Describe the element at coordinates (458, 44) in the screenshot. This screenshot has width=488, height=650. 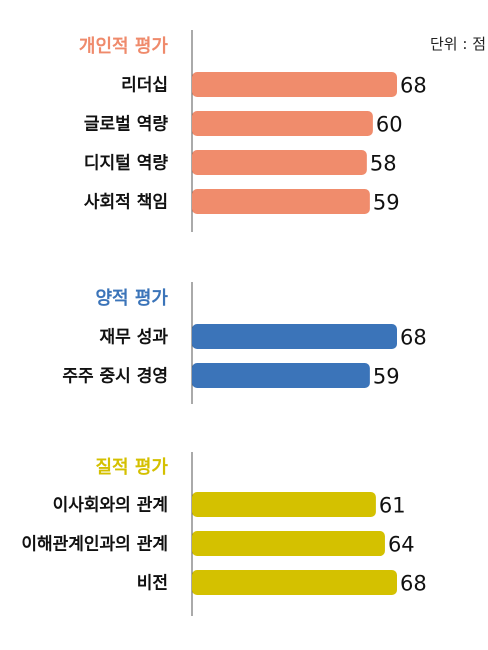
I see `unit-label: 단위 : 점` at that location.